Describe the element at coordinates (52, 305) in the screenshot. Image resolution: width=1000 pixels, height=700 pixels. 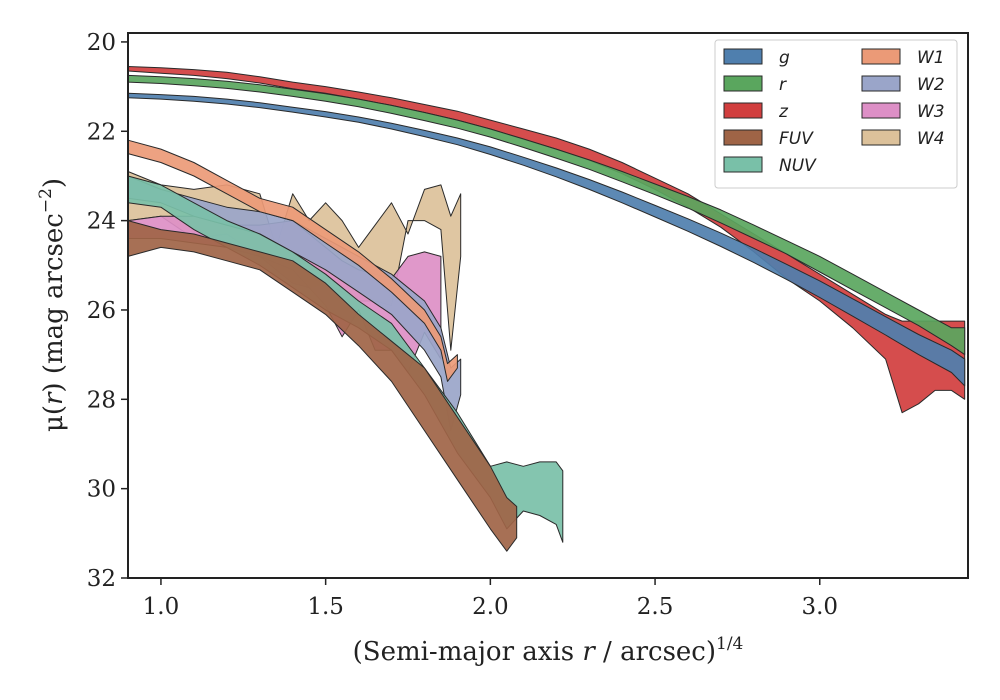
I see `y-axis-label: μ(r) (mag arcsec−2)` at that location.